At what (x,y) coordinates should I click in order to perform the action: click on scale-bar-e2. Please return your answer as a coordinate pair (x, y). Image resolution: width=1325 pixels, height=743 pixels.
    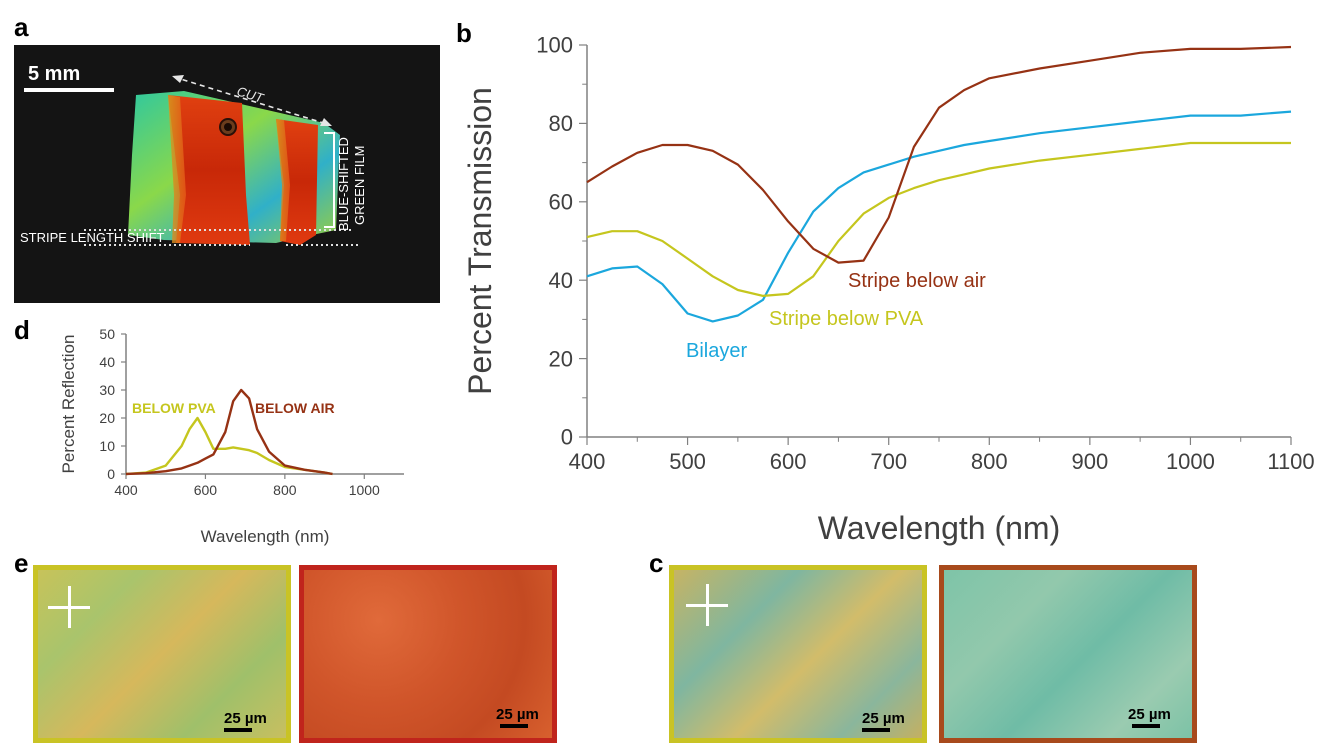
    Looking at the image, I should click on (514, 726).